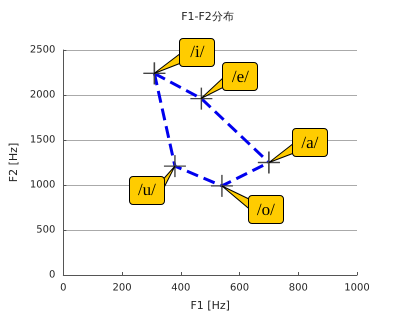  What do you see at coordinates (265, 210) in the screenshot?
I see `annotation: /o/` at bounding box center [265, 210].